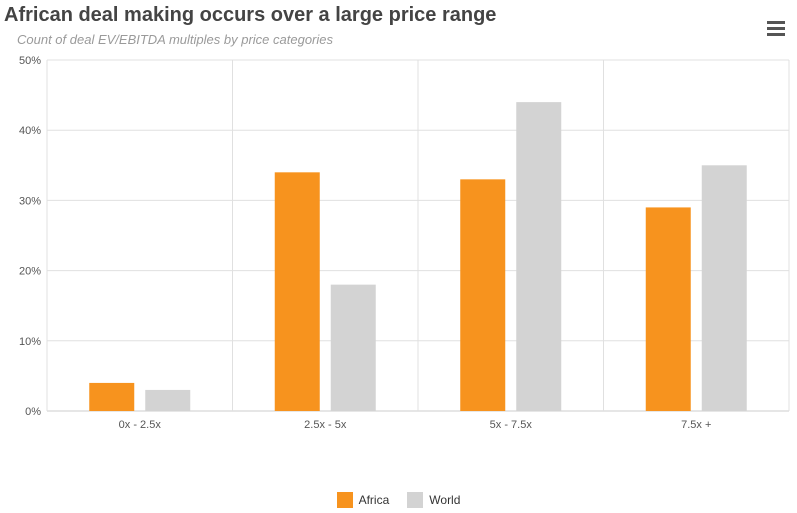 The width and height of the screenshot is (797, 513). Describe the element at coordinates (325, 425) in the screenshot. I see `x-tick-label: 2.5x - 5x` at that location.